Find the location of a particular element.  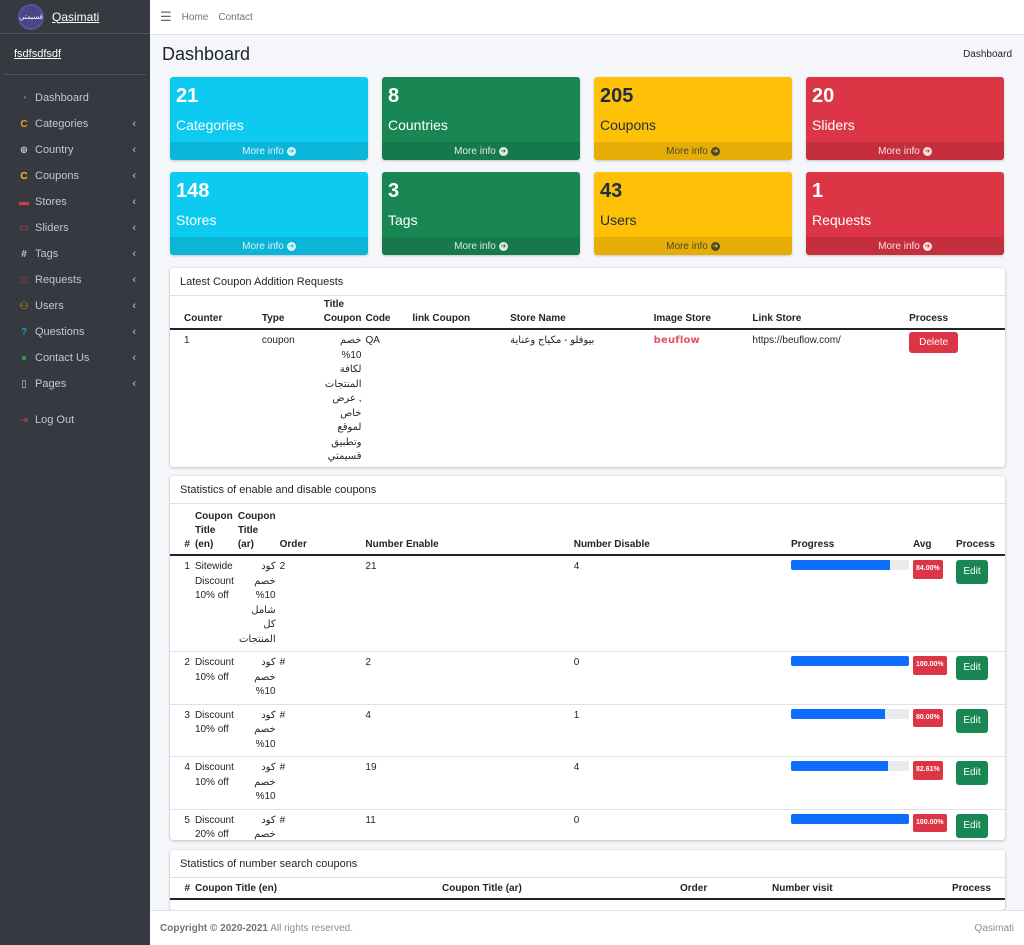

sidebar-item-pages: ▯ Pages ‹ is located at coordinates (75, 384).